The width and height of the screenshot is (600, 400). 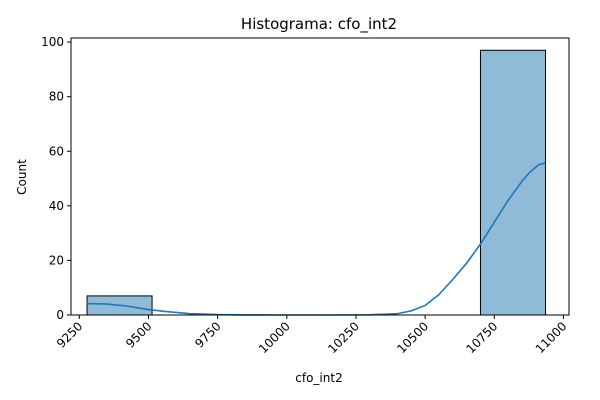 What do you see at coordinates (274, 337) in the screenshot?
I see `x-tick-label: 10000` at bounding box center [274, 337].